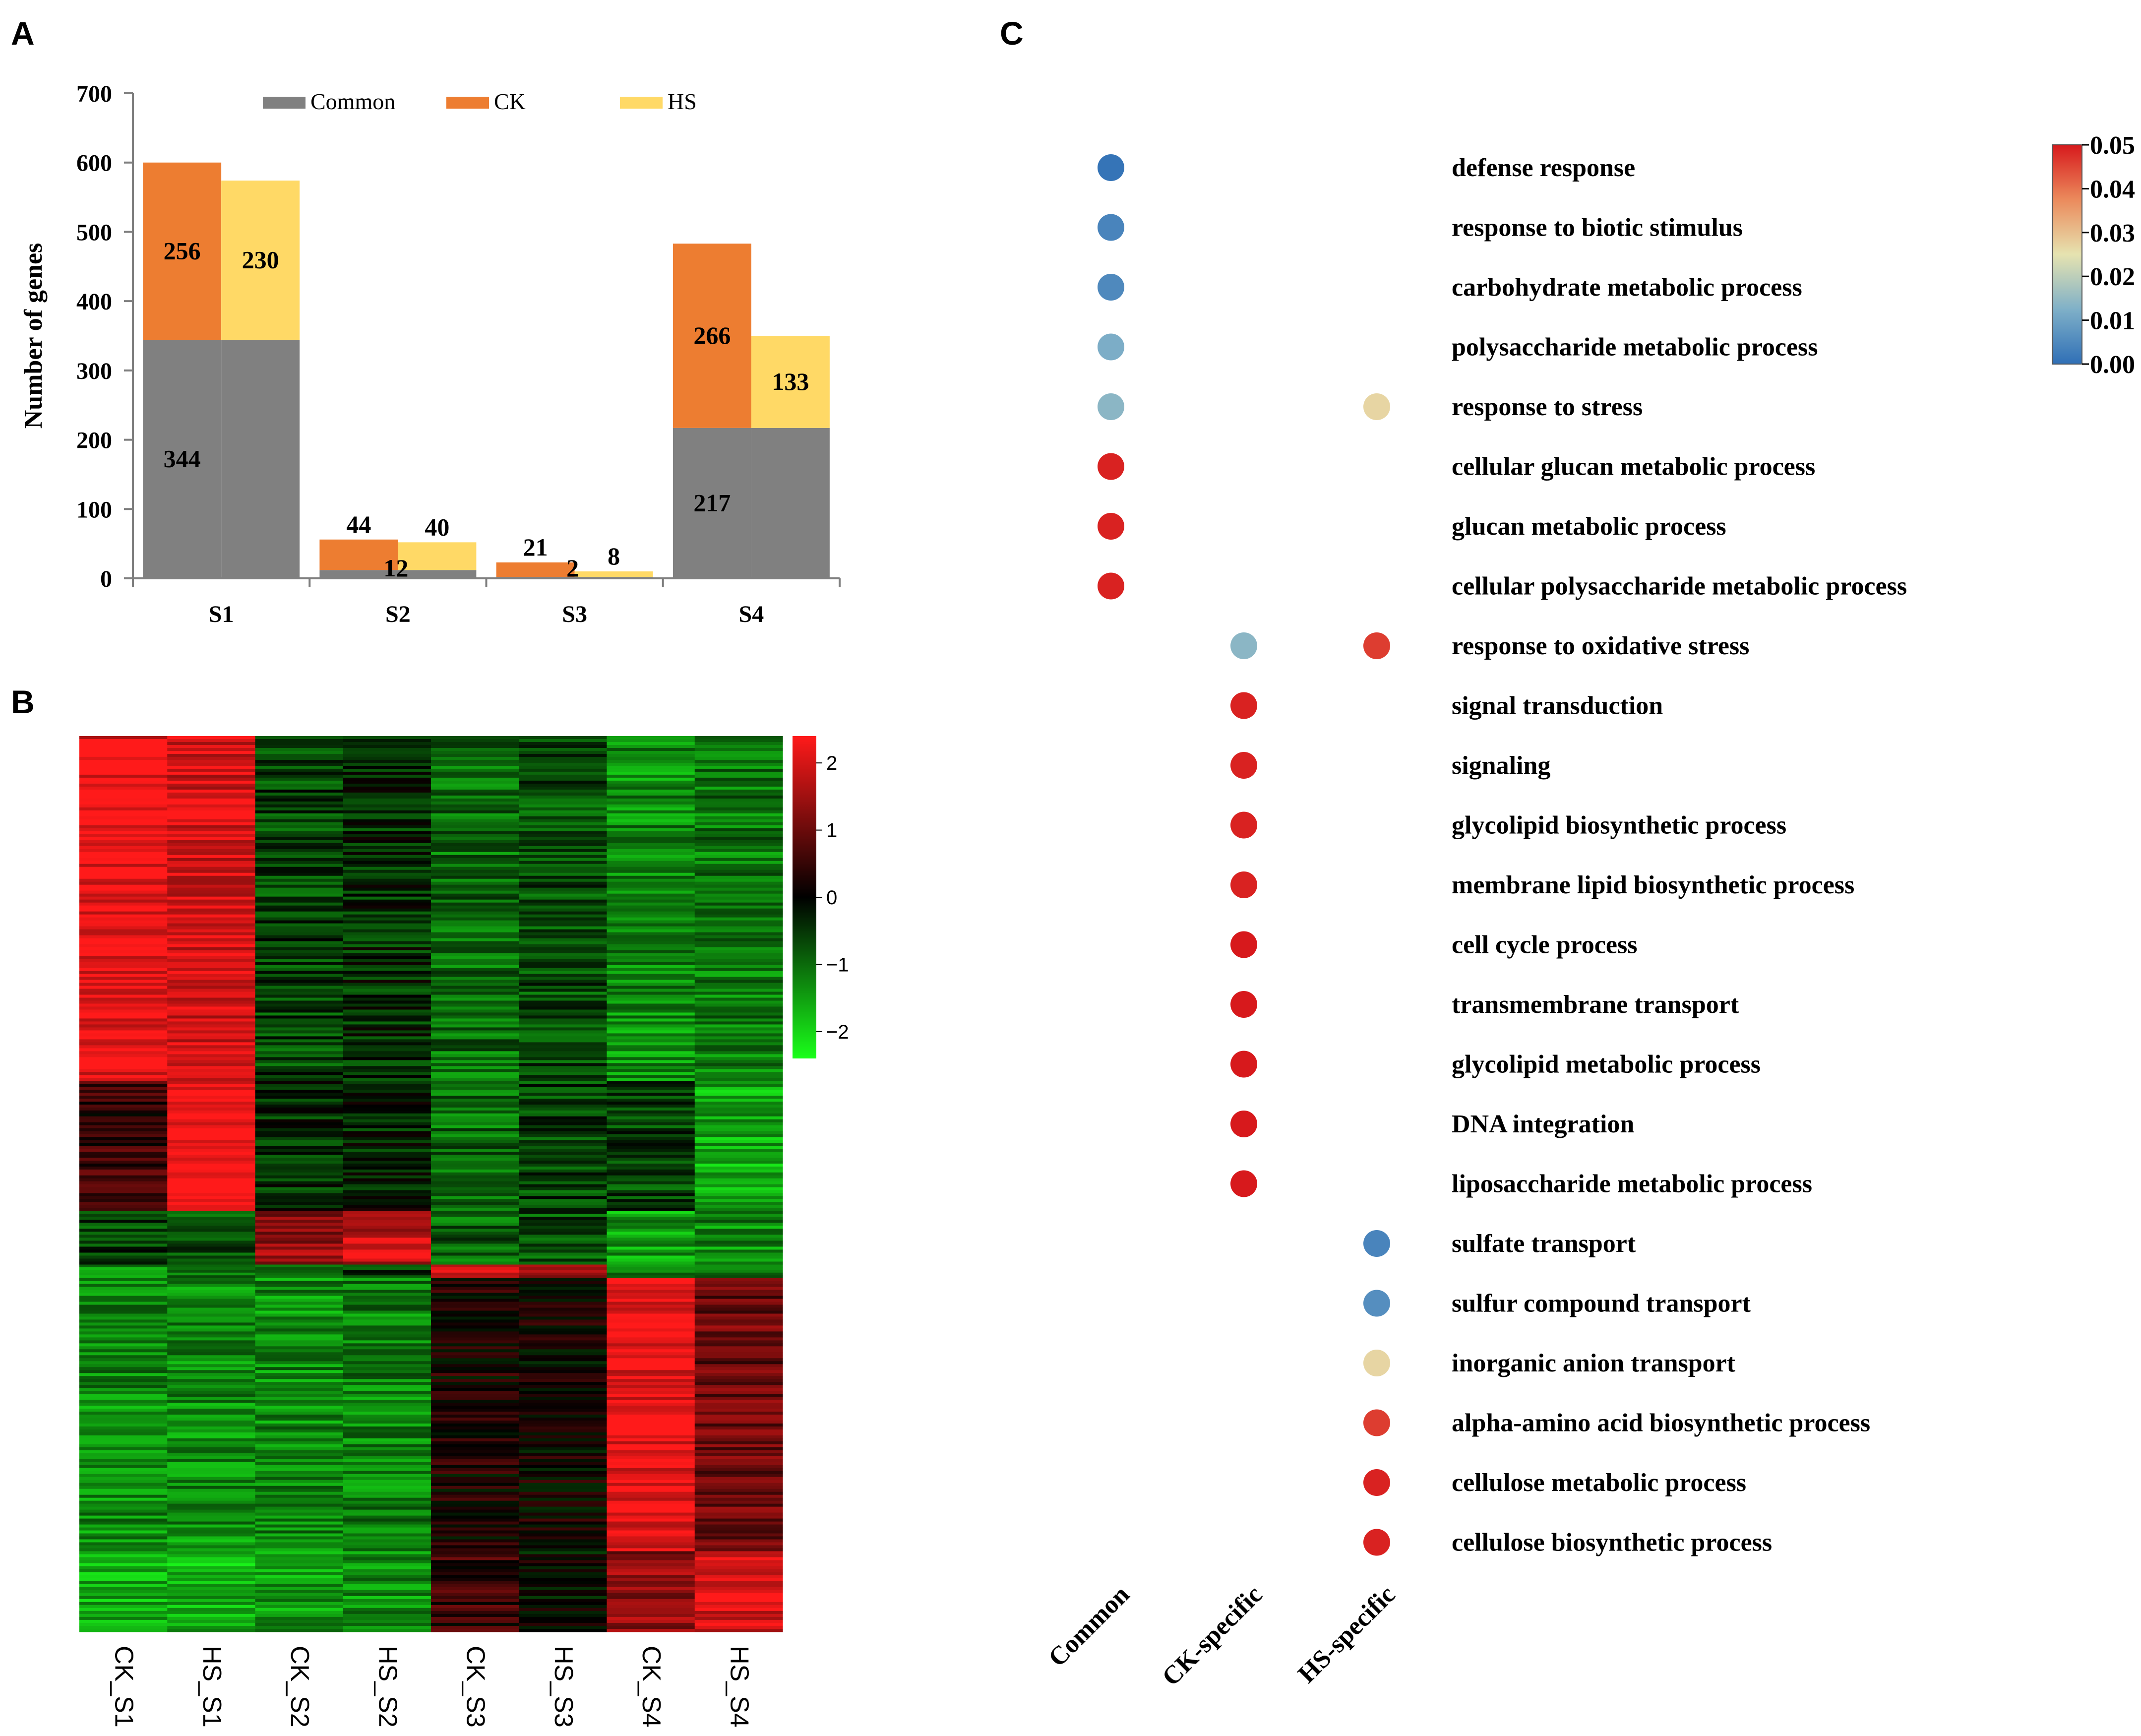  What do you see at coordinates (475, 1687) in the screenshot?
I see `b-column-label: CK_S3` at bounding box center [475, 1687].